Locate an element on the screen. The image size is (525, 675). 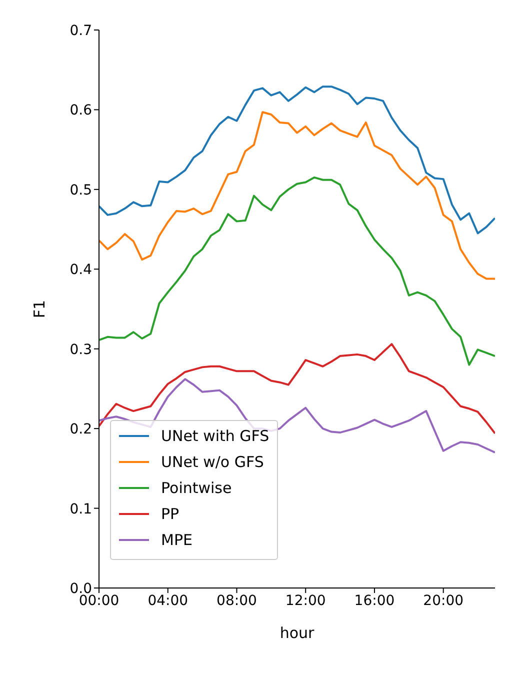
y-tick-label: 0.1 is located at coordinates (81, 509).